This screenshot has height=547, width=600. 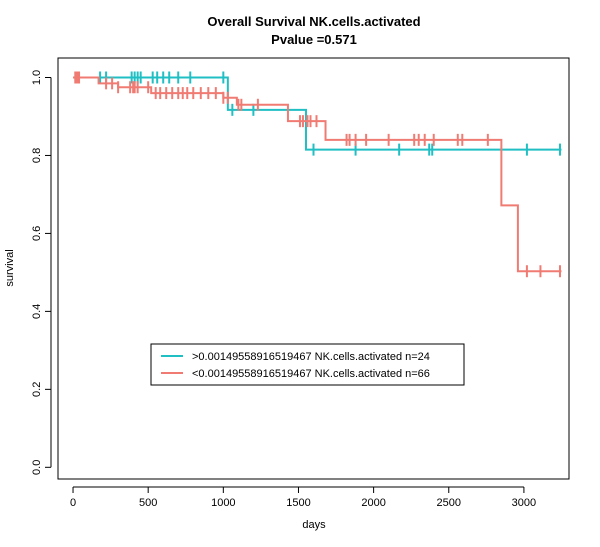 I want to click on y-tick-label: 0.6, so click(x=37, y=233).